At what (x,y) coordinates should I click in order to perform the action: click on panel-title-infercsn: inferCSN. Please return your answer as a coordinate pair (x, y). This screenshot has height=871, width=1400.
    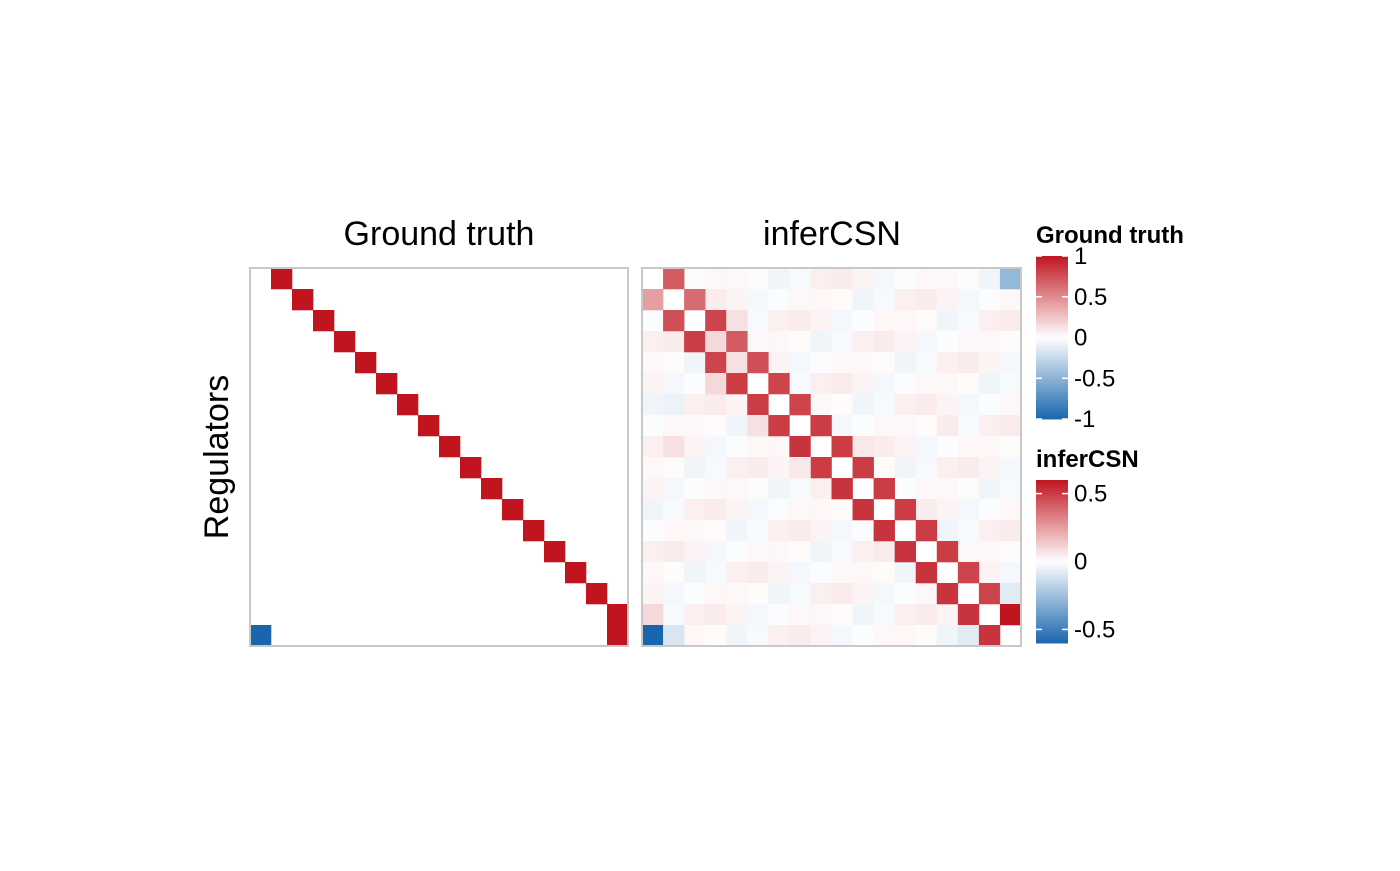
    Looking at the image, I should click on (832, 234).